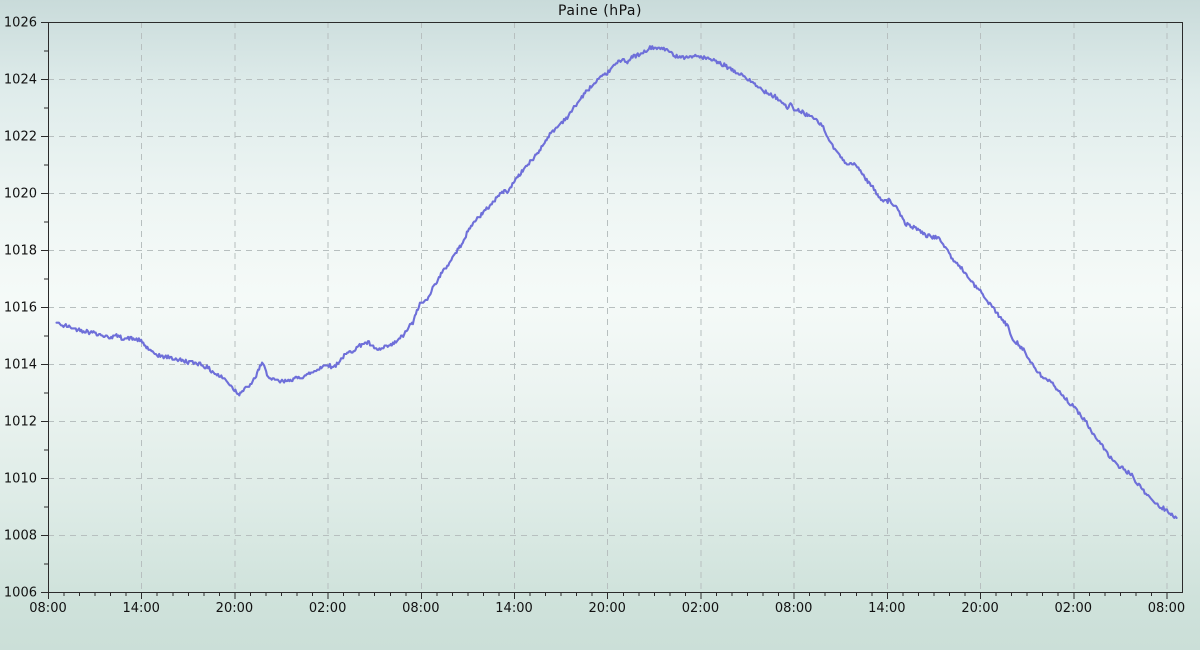  I want to click on y-tick-label: 1020, so click(20, 194).